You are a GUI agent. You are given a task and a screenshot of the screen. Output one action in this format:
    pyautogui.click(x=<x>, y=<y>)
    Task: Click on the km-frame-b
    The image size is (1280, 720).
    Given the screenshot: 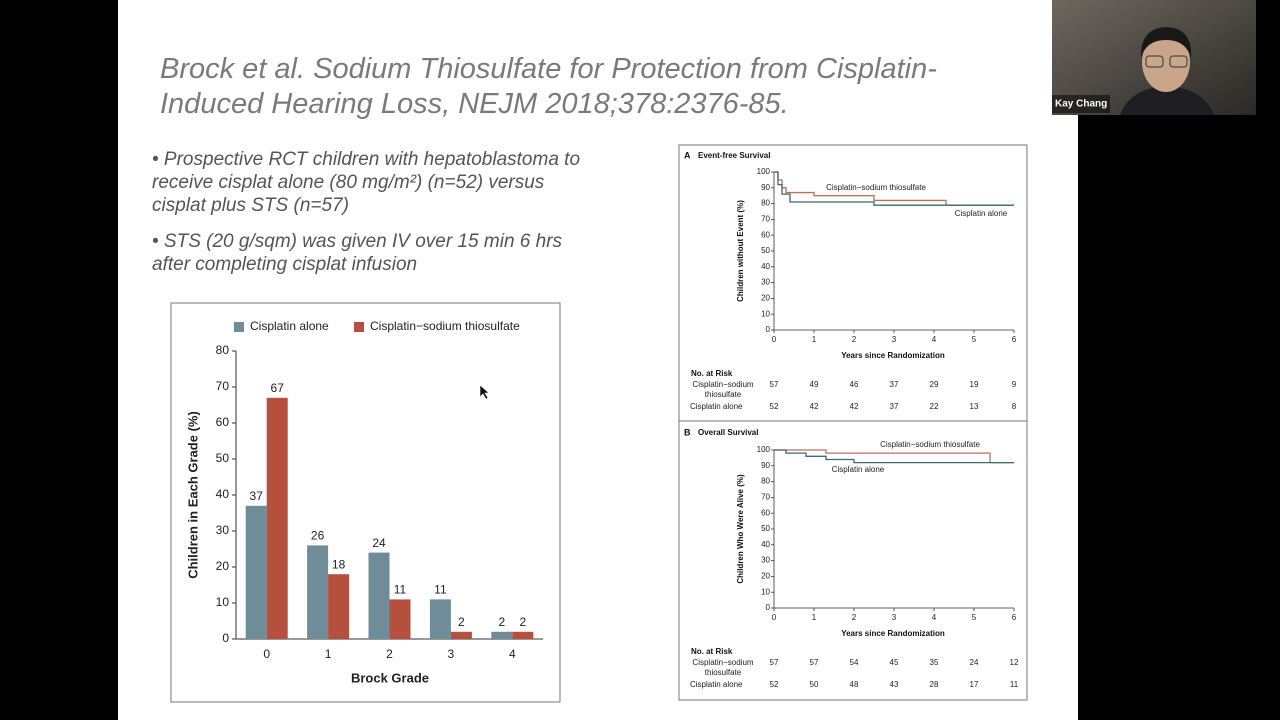 What is the action you would take?
    pyautogui.click(x=853, y=560)
    